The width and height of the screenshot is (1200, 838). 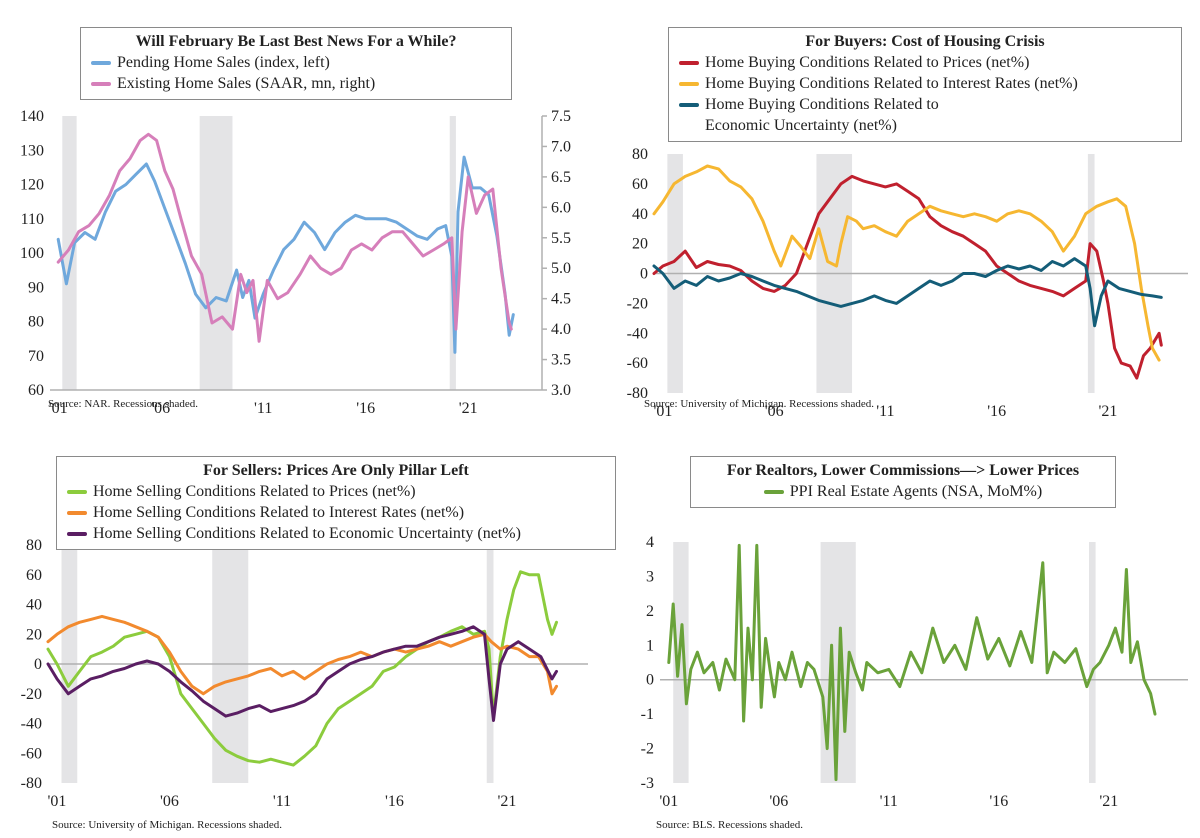 I want to click on y2-tick-label: 6.5, so click(x=561, y=177).